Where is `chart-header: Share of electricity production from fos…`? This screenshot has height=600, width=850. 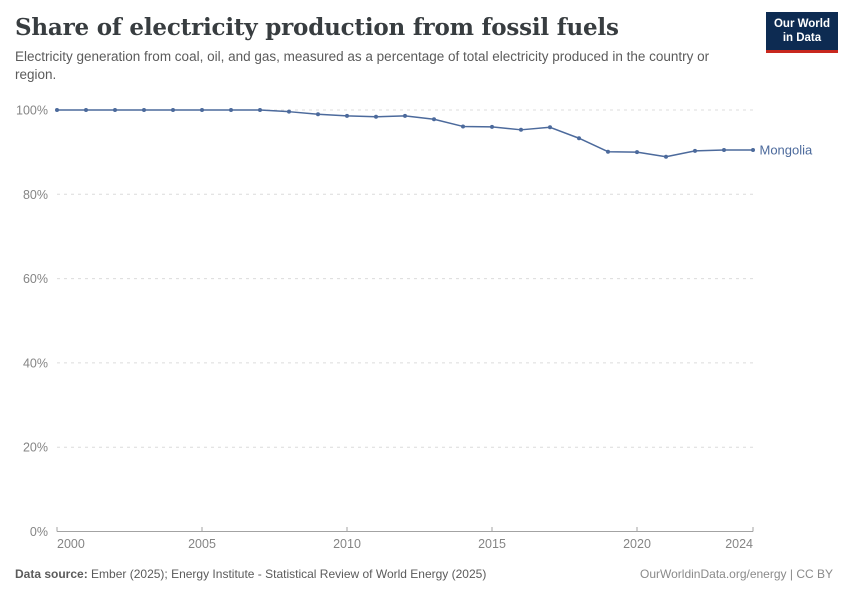
chart-header: Share of electricity production from fos… is located at coordinates (425, 49).